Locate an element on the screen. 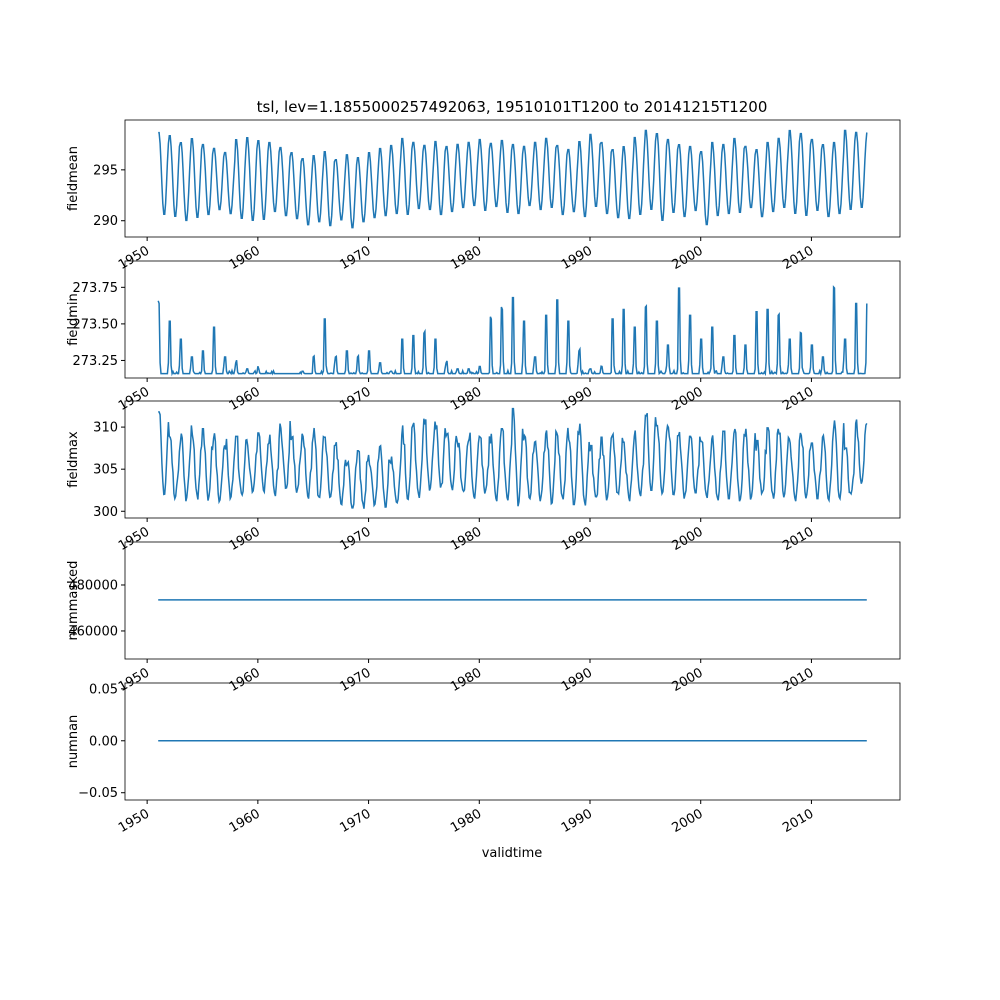  y-tick-label: 0.05 is located at coordinates (103, 689).